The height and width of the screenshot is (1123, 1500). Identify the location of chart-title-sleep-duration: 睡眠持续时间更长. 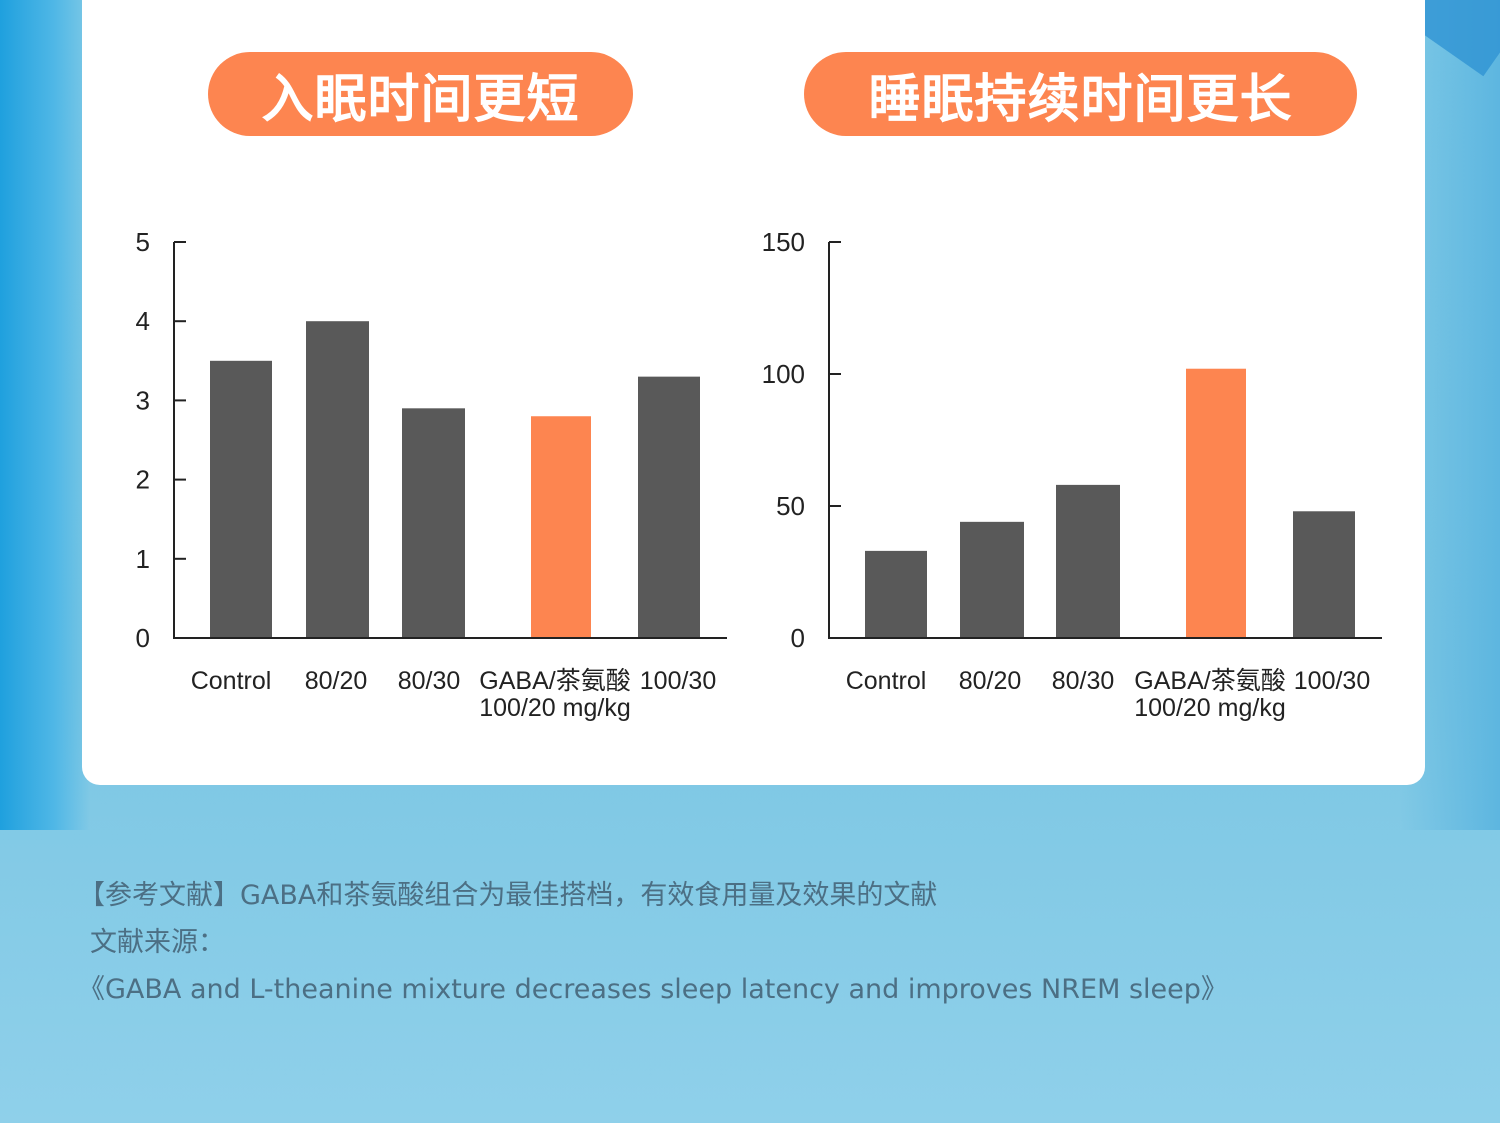
(1080, 94).